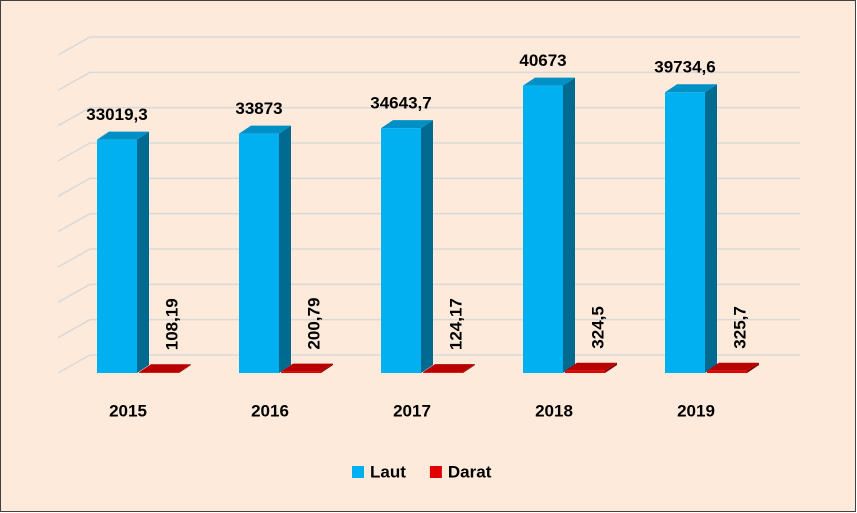  Describe the element at coordinates (258, 108) in the screenshot. I see `data-label: 33873` at that location.